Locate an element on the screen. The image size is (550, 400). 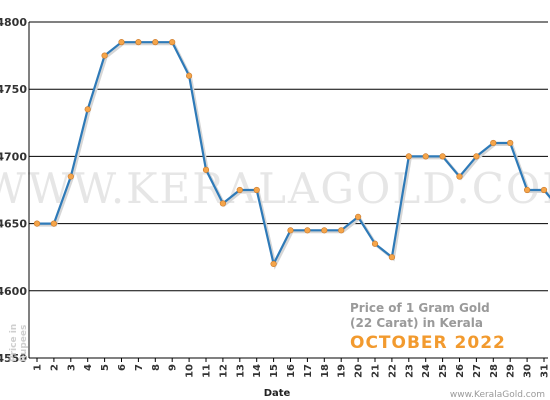
x-tick-label: 7 is located at coordinates (139, 367).